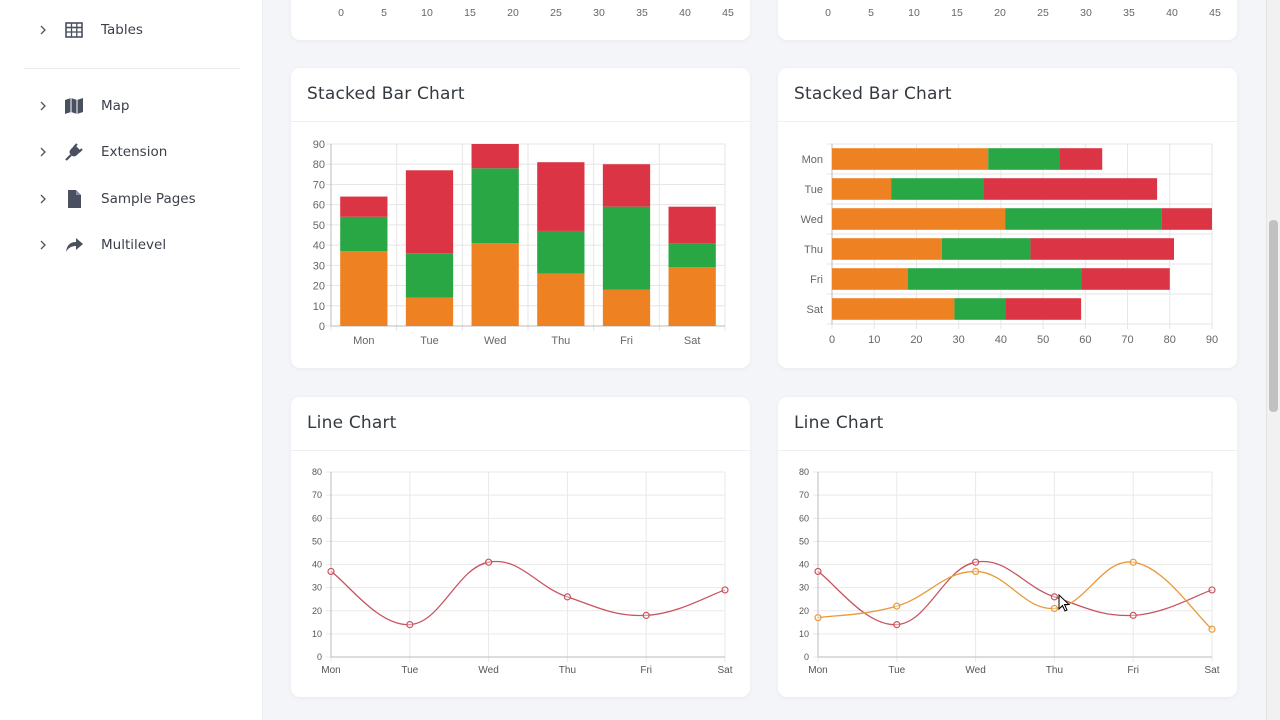  I want to click on sidebar-item-multilevel: Multilevel, so click(131, 245).